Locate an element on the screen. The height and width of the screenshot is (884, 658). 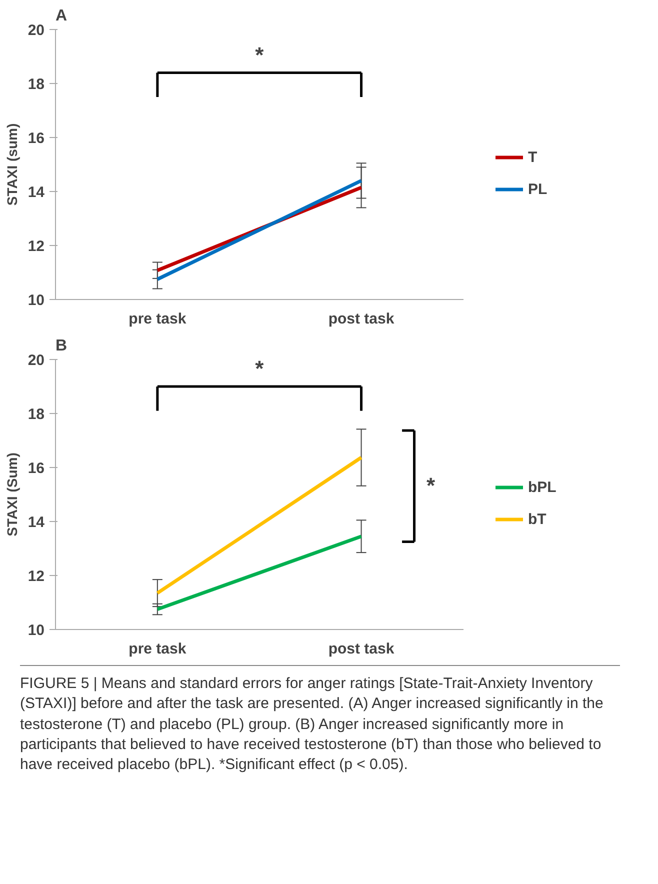
legend-label: PL is located at coordinates (538, 189).